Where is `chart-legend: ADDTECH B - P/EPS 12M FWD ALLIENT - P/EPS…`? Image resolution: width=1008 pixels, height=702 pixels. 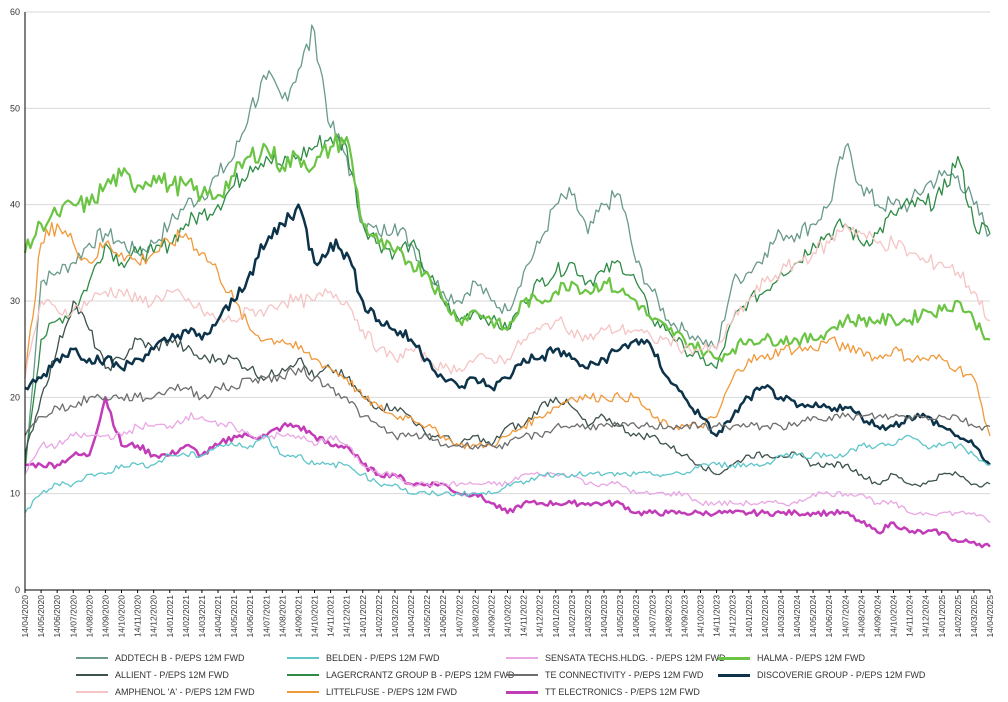
chart-legend: ADDTECH B - P/EPS 12M FWD ALLIENT - P/EPS… is located at coordinates (504, 676).